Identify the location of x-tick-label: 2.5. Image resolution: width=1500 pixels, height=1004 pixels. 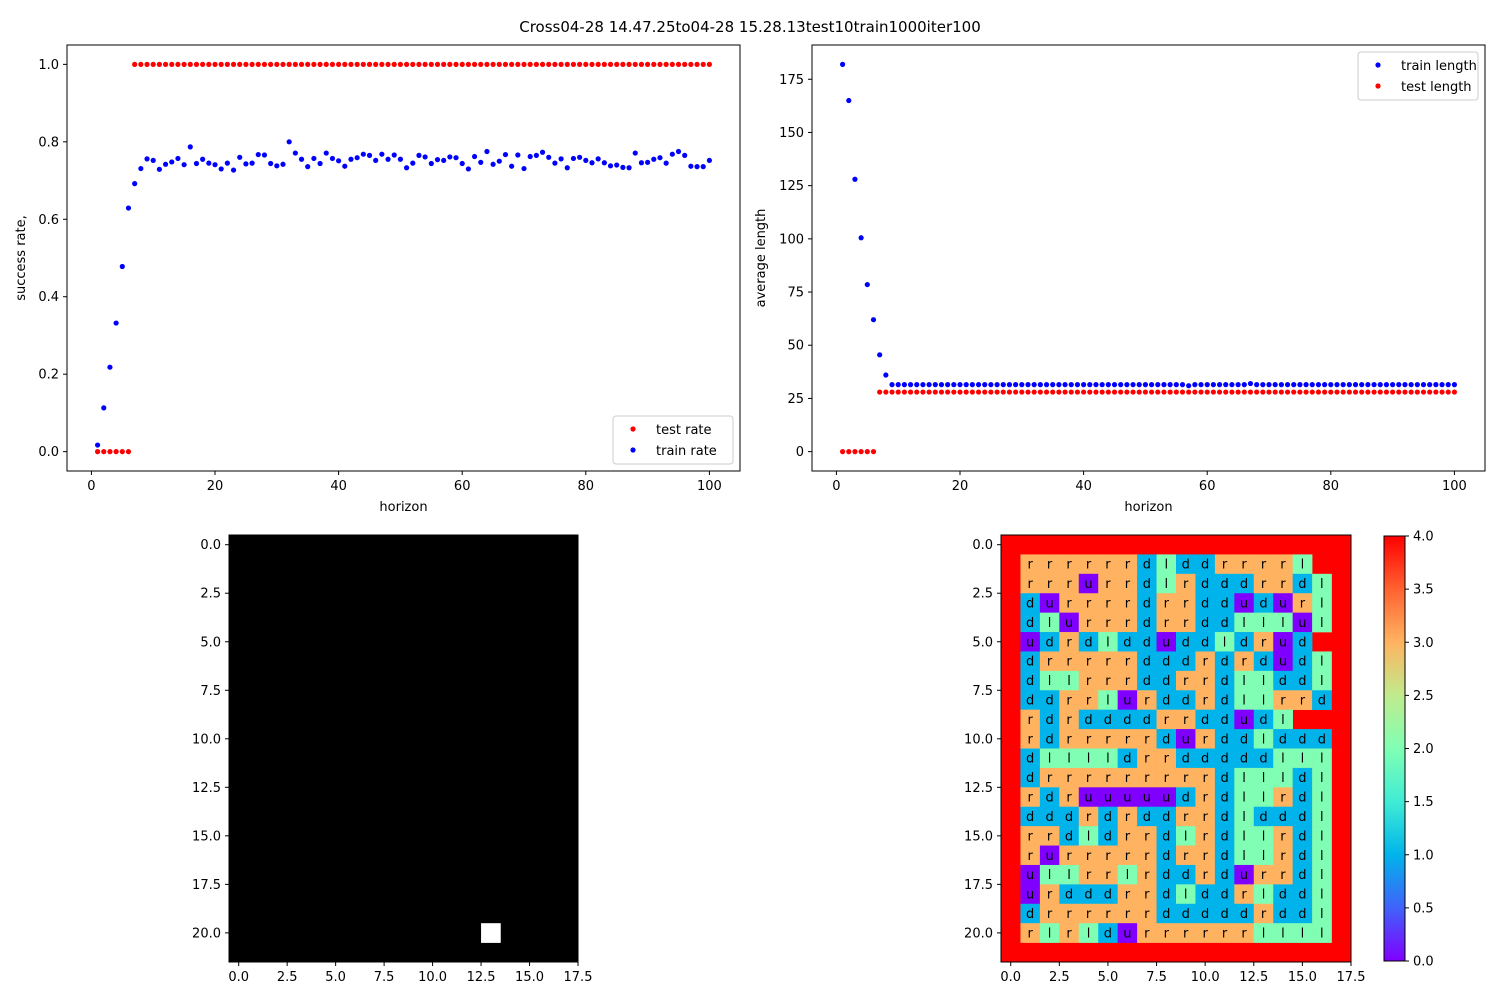
(287, 977).